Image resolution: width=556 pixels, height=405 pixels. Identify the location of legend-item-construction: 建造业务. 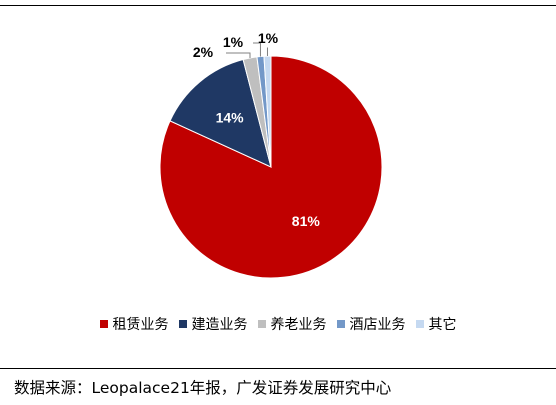
(213, 324).